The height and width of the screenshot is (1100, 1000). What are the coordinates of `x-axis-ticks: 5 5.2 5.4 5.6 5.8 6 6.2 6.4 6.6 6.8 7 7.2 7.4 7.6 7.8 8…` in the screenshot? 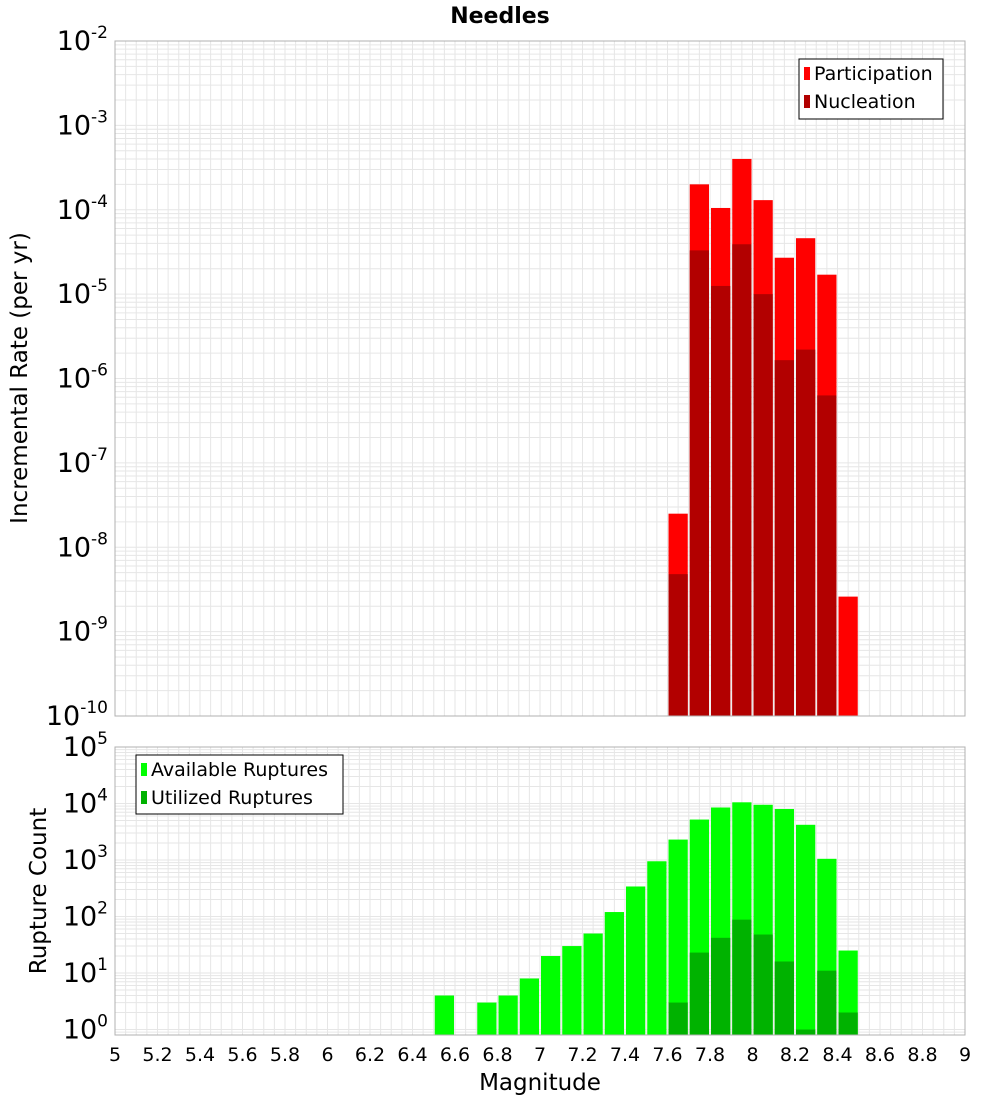 It's located at (540, 1055).